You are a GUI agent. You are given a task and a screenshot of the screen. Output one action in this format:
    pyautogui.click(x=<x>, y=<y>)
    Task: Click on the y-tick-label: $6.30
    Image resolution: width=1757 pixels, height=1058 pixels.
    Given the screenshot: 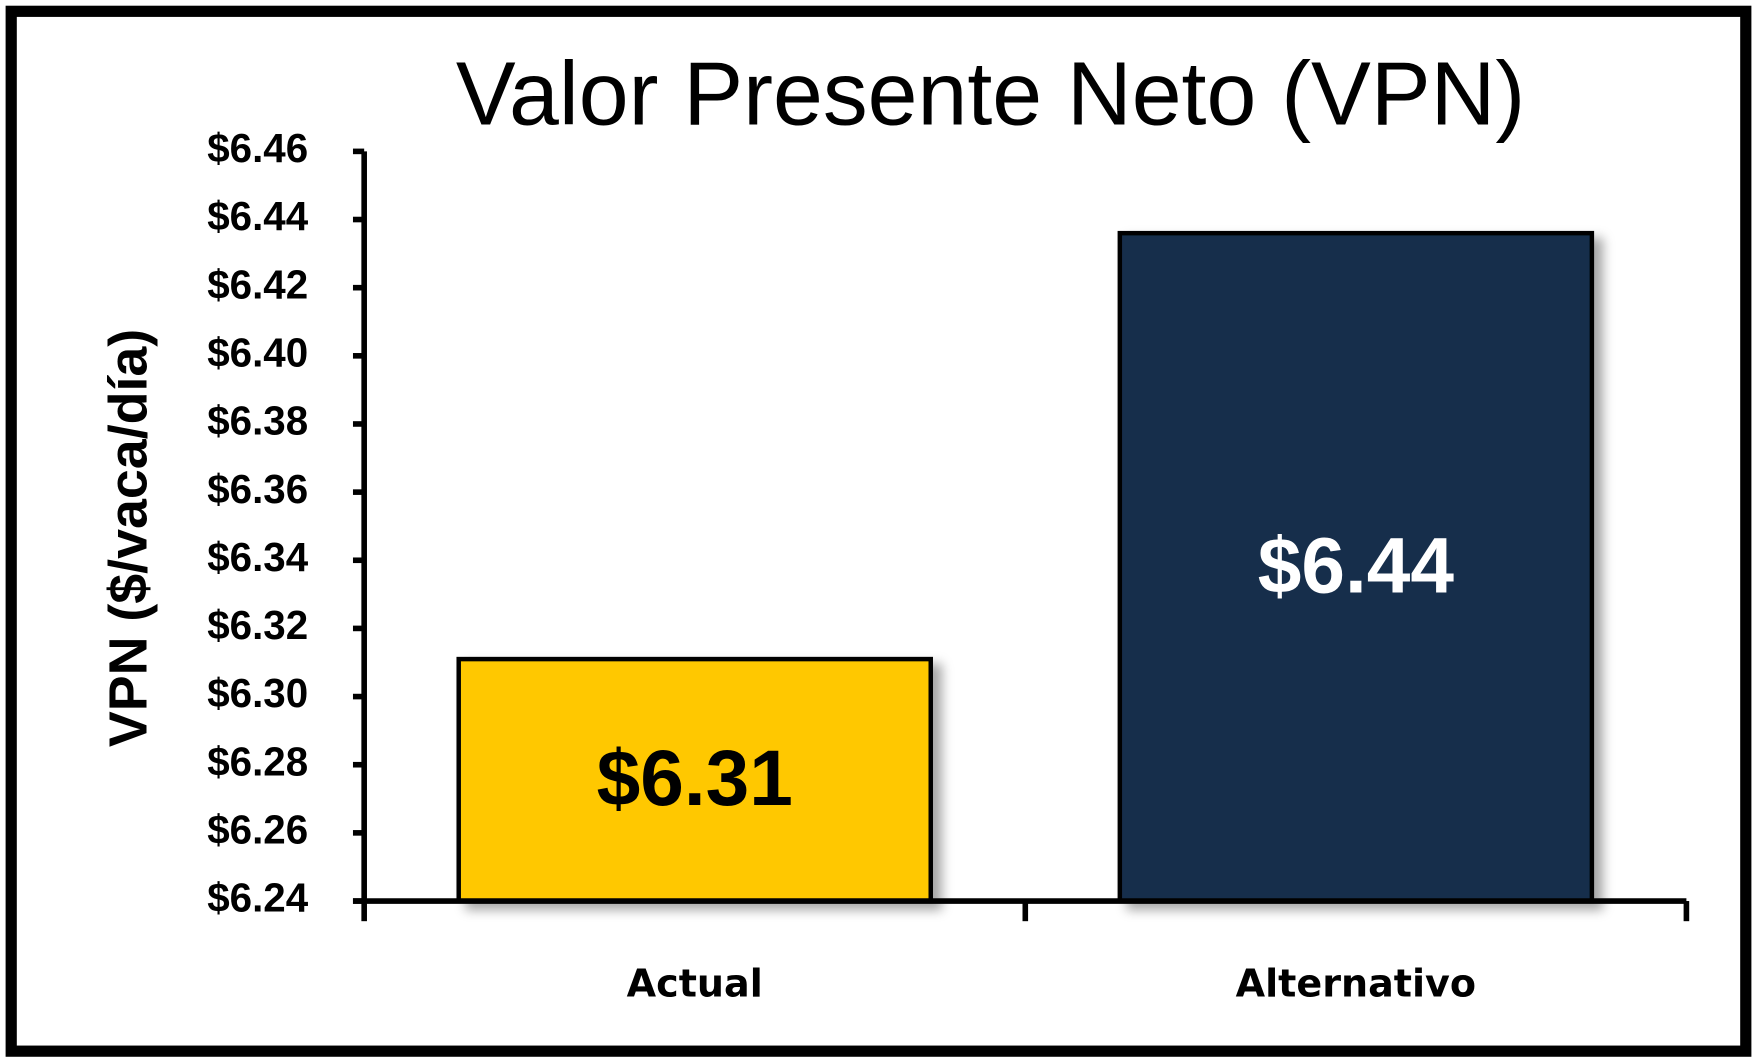 What is the action you would take?
    pyautogui.click(x=257, y=693)
    